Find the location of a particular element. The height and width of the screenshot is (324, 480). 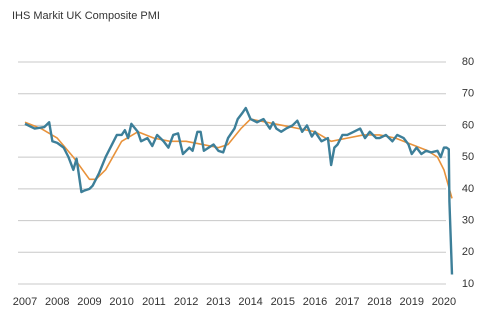

x-tick-label: 2013 is located at coordinates (218, 302).